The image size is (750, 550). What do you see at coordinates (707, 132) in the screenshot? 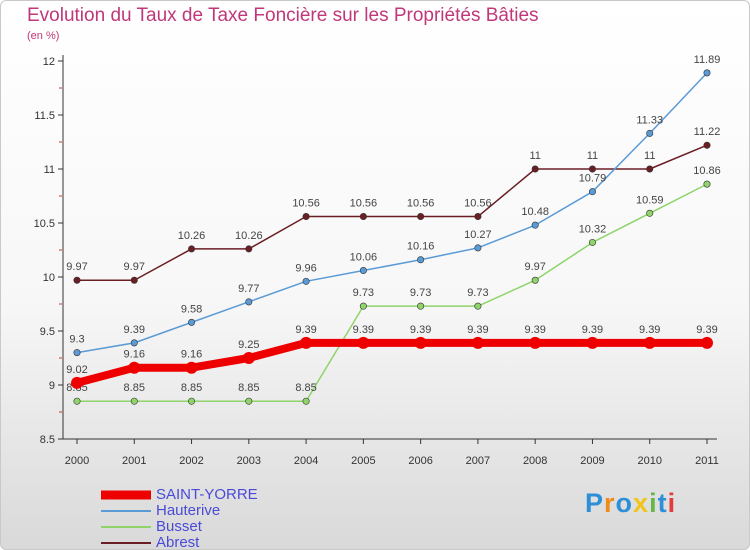
I see `data-label-abrest: 11.22` at bounding box center [707, 132].